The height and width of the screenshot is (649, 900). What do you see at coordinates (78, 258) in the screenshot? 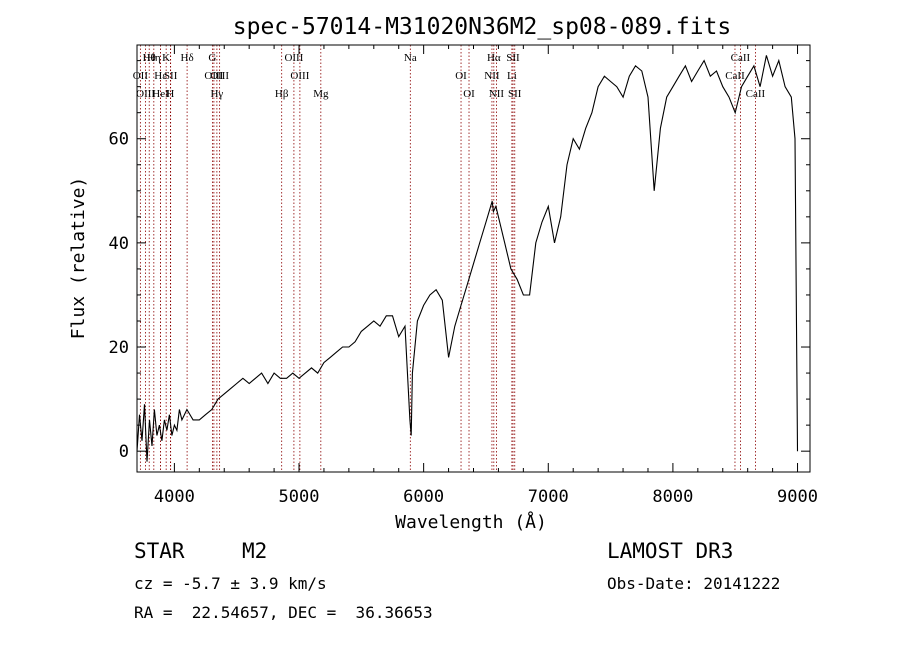
I see `y-axis-label: Flux (relative)` at bounding box center [78, 258].